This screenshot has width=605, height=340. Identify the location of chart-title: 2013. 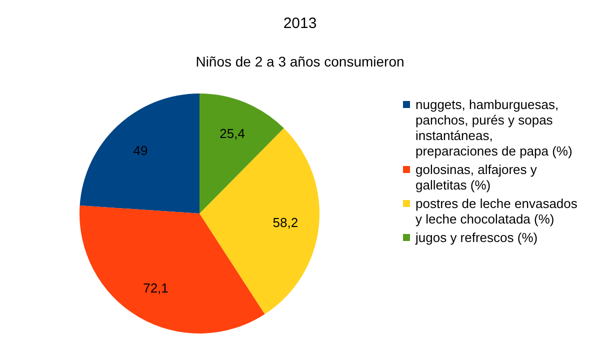
(300, 23).